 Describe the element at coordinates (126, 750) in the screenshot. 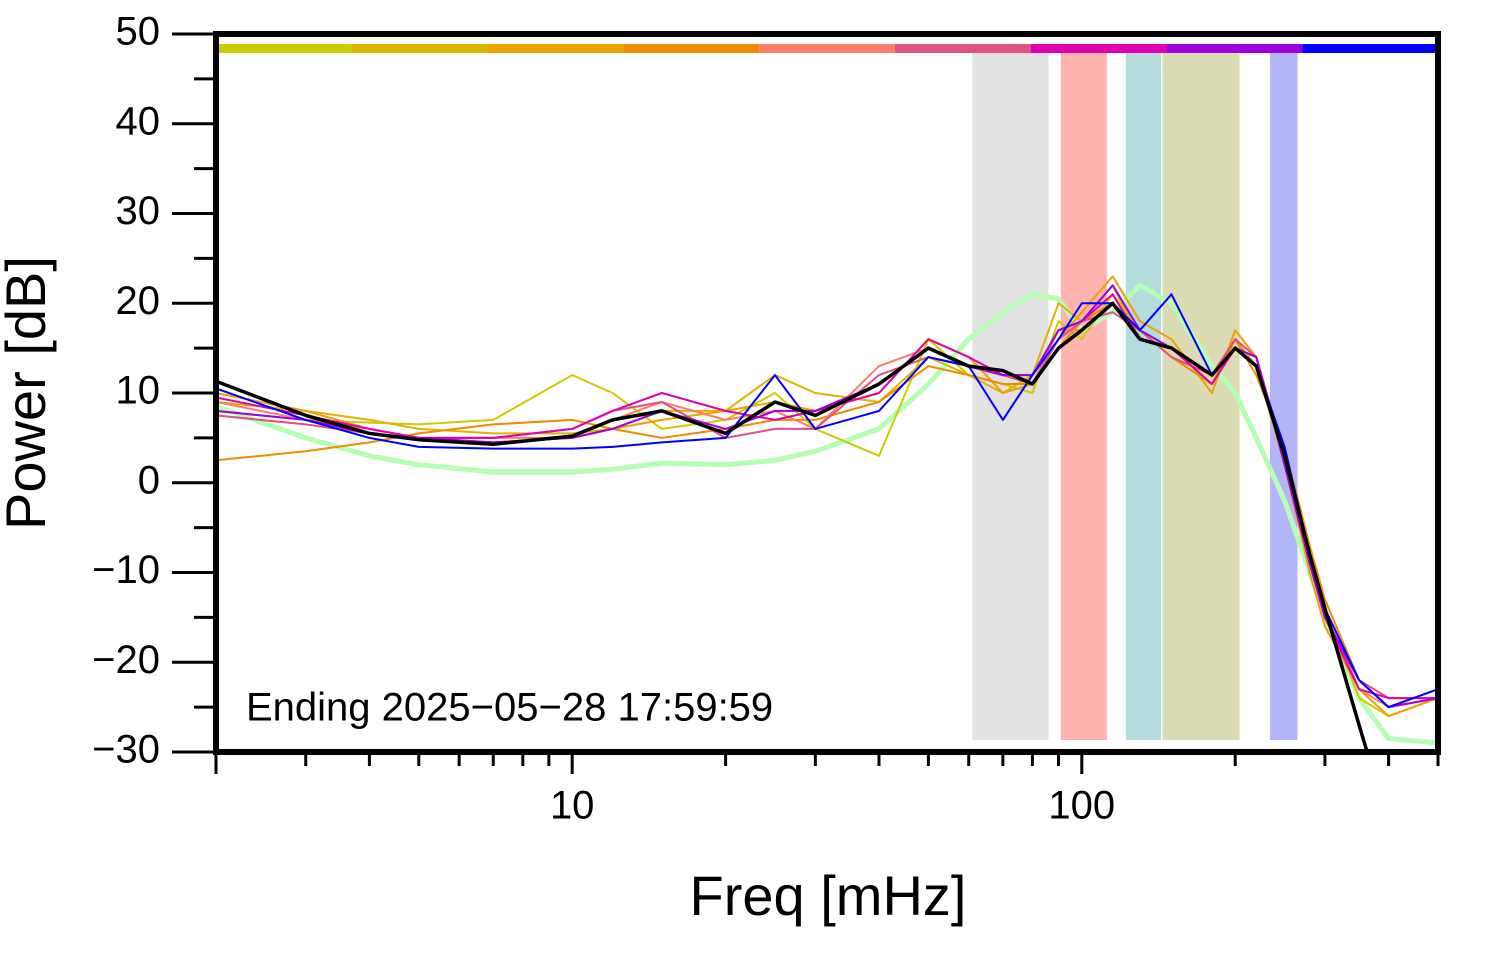

I see `y-tick-label: −30` at that location.